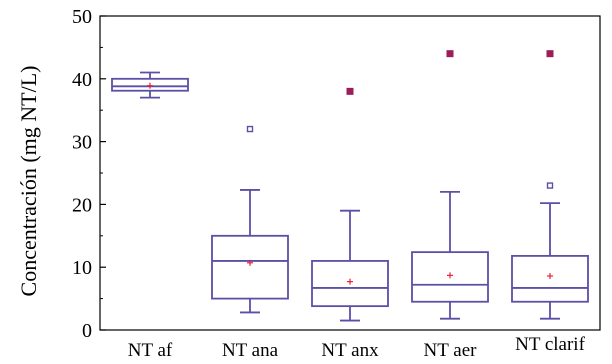  What do you see at coordinates (250, 350) in the screenshot?
I see `x-tick-label: NT ana` at bounding box center [250, 350].